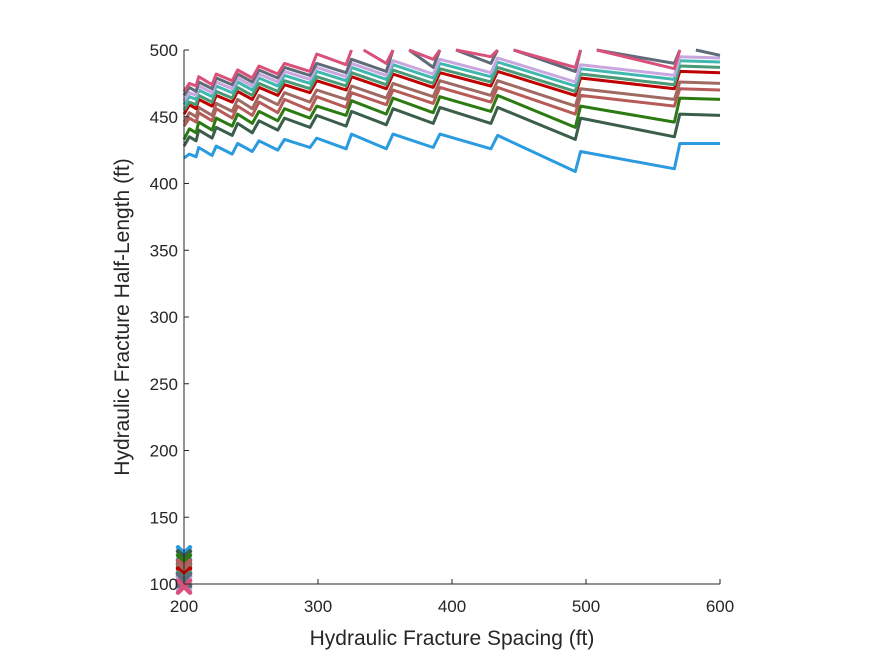  What do you see at coordinates (164, 184) in the screenshot?
I see `y-tick-label: 400` at bounding box center [164, 184].